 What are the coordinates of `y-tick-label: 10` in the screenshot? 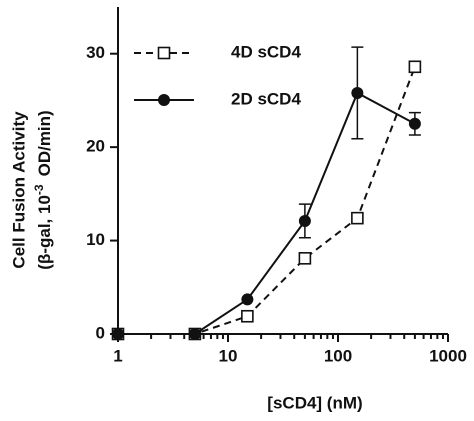 It's located at (95, 239).